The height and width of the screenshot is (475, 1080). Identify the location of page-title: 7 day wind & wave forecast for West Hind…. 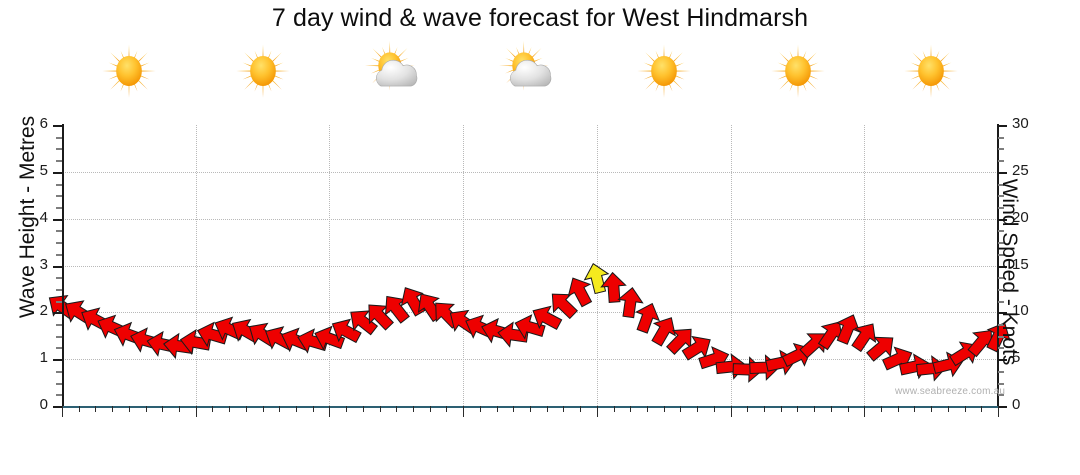
(540, 18).